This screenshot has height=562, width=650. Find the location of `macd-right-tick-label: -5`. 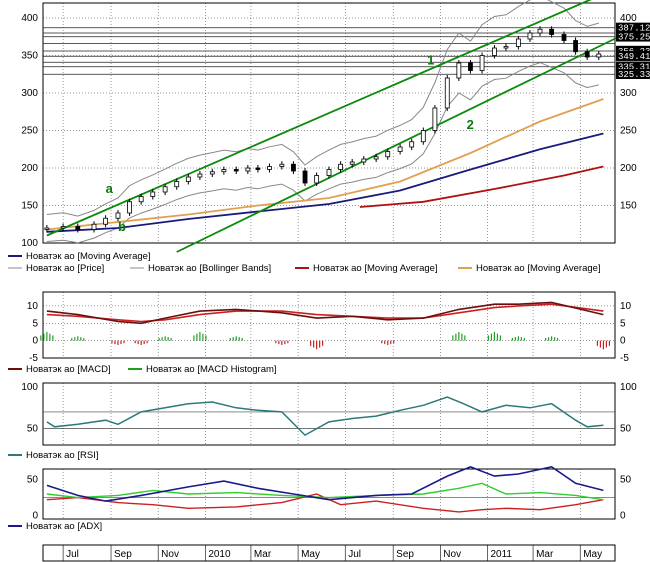

macd-right-tick-label: -5 is located at coordinates (624, 358).